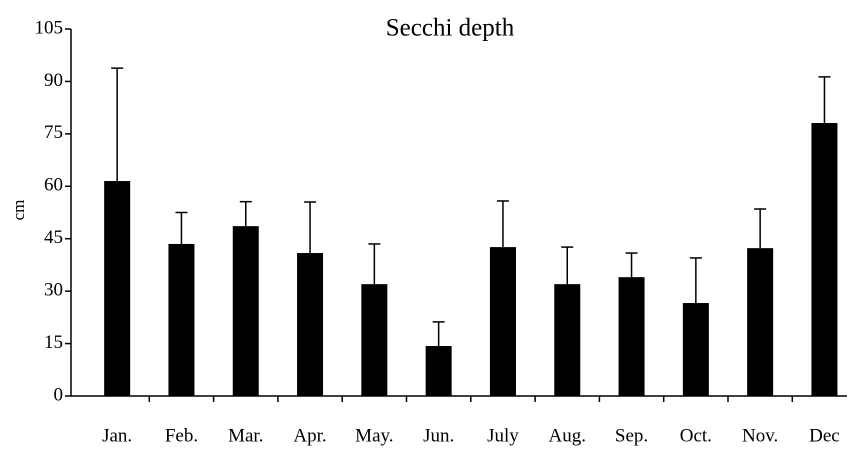 The height and width of the screenshot is (451, 849). What do you see at coordinates (503, 435) in the screenshot?
I see `x-tick-label: July` at bounding box center [503, 435].